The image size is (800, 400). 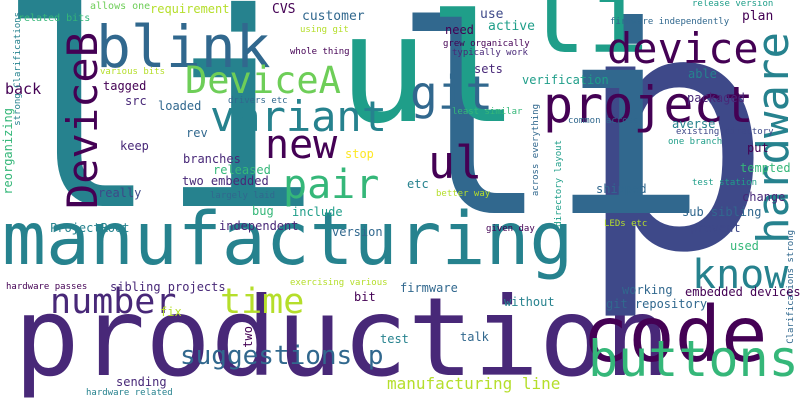 What do you see at coordinates (742, 292) in the screenshot?
I see `cloud-word: embedded devices` at bounding box center [742, 292].